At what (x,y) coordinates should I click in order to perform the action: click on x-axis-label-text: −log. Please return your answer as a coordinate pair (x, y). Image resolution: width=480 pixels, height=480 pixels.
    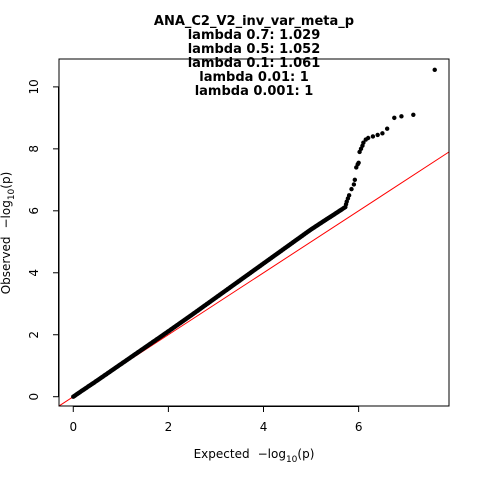
    Looking at the image, I should click on (272, 454).